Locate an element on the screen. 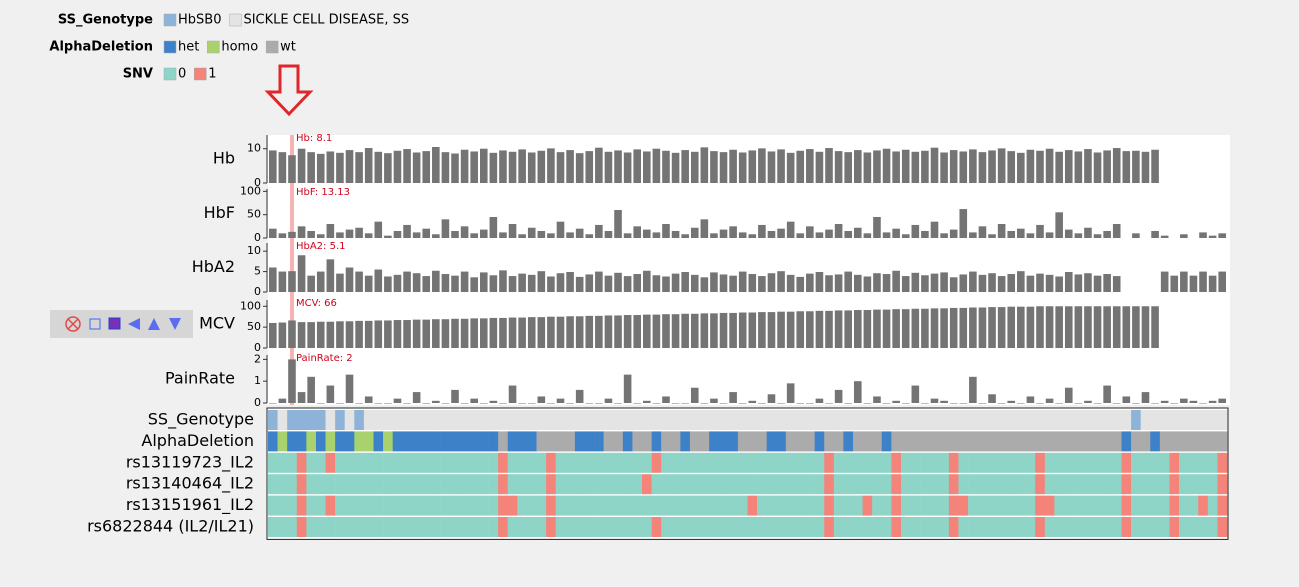 This screenshot has height=587, width=1299. move-down-button is located at coordinates (175, 324).